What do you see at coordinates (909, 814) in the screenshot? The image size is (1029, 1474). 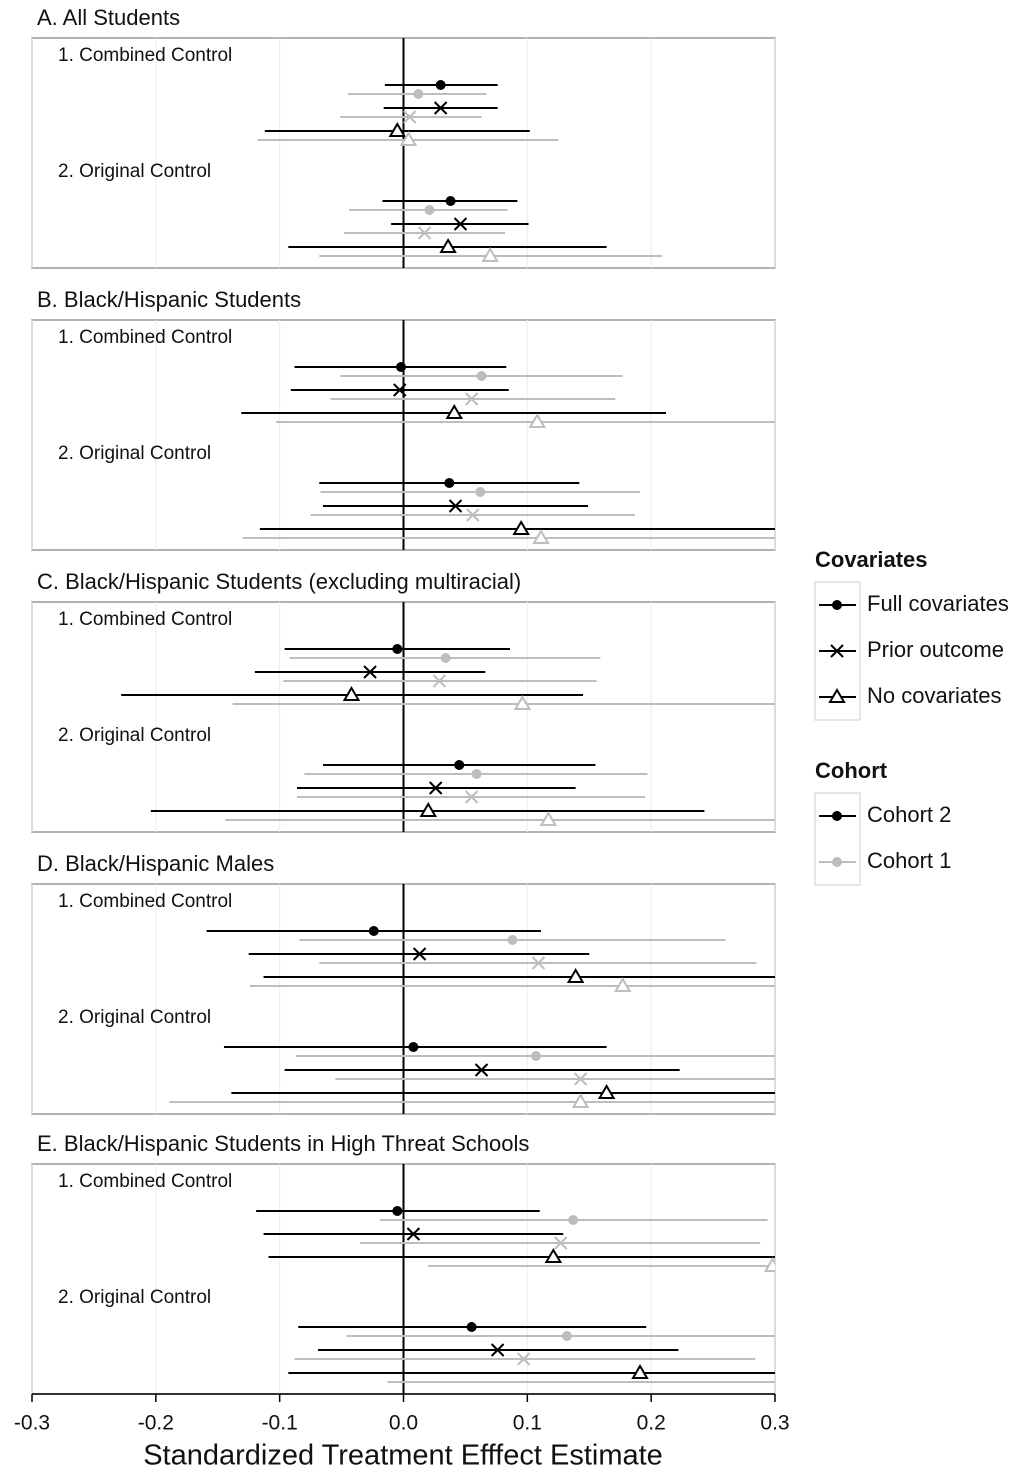 I see `legend-entry: Cohort 2` at bounding box center [909, 814].